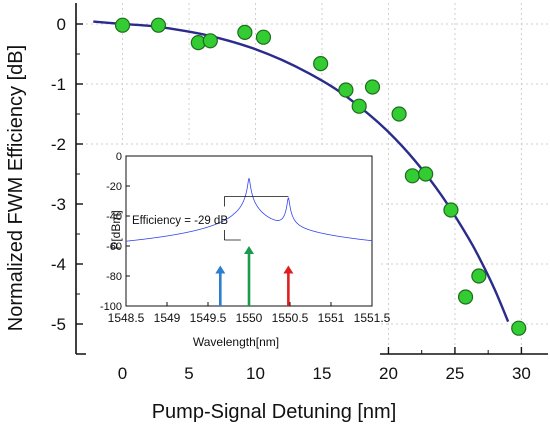  I want to click on main-x-axis-label: Pump-Signal Detuning [nm], so click(274, 412).